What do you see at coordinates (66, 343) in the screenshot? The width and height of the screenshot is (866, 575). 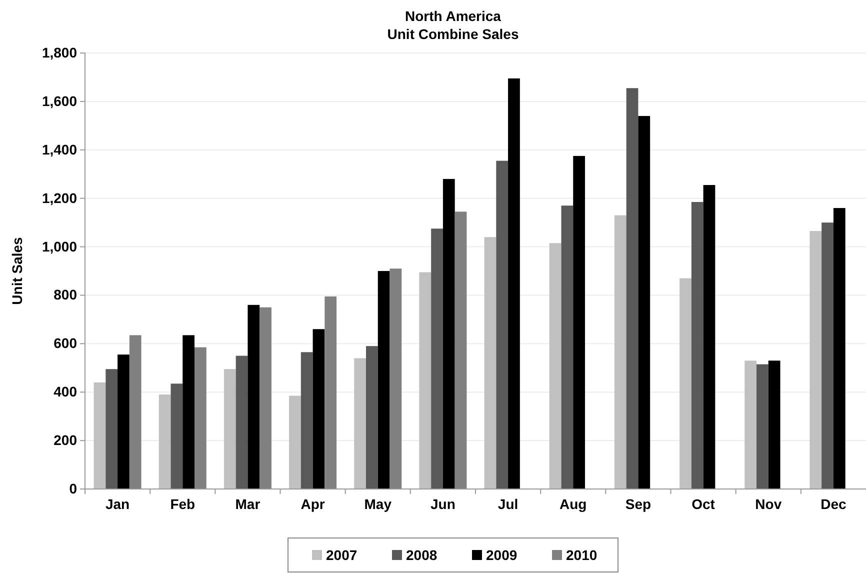 I see `y-tick-label: 600` at bounding box center [66, 343].